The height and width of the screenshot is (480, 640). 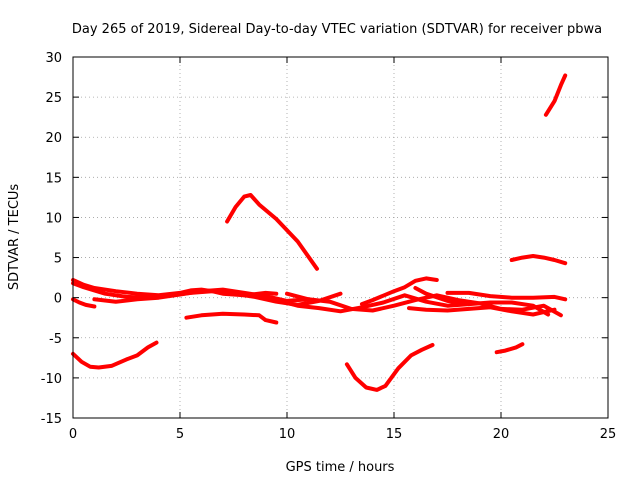 What do you see at coordinates (608, 434) in the screenshot?
I see `x-tick-label: 25` at bounding box center [608, 434].